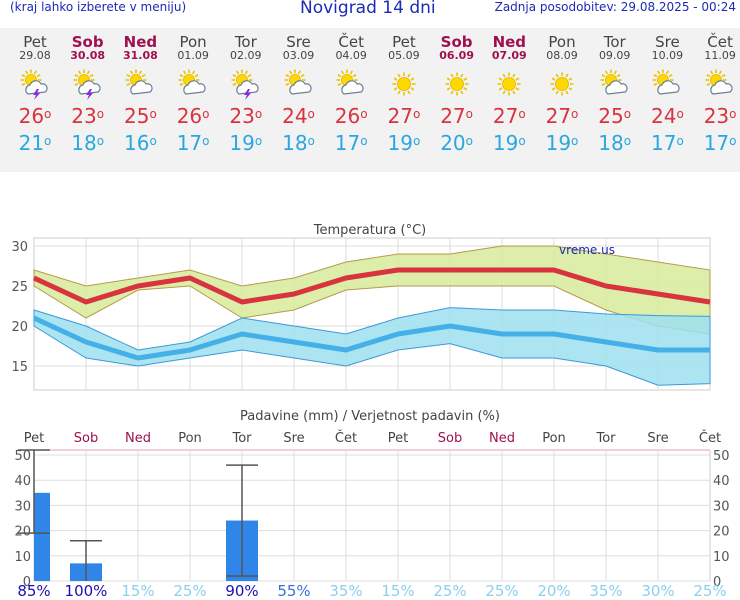  What do you see at coordinates (554, 438) in the screenshot?
I see `x-category-label: Pon` at bounding box center [554, 438].